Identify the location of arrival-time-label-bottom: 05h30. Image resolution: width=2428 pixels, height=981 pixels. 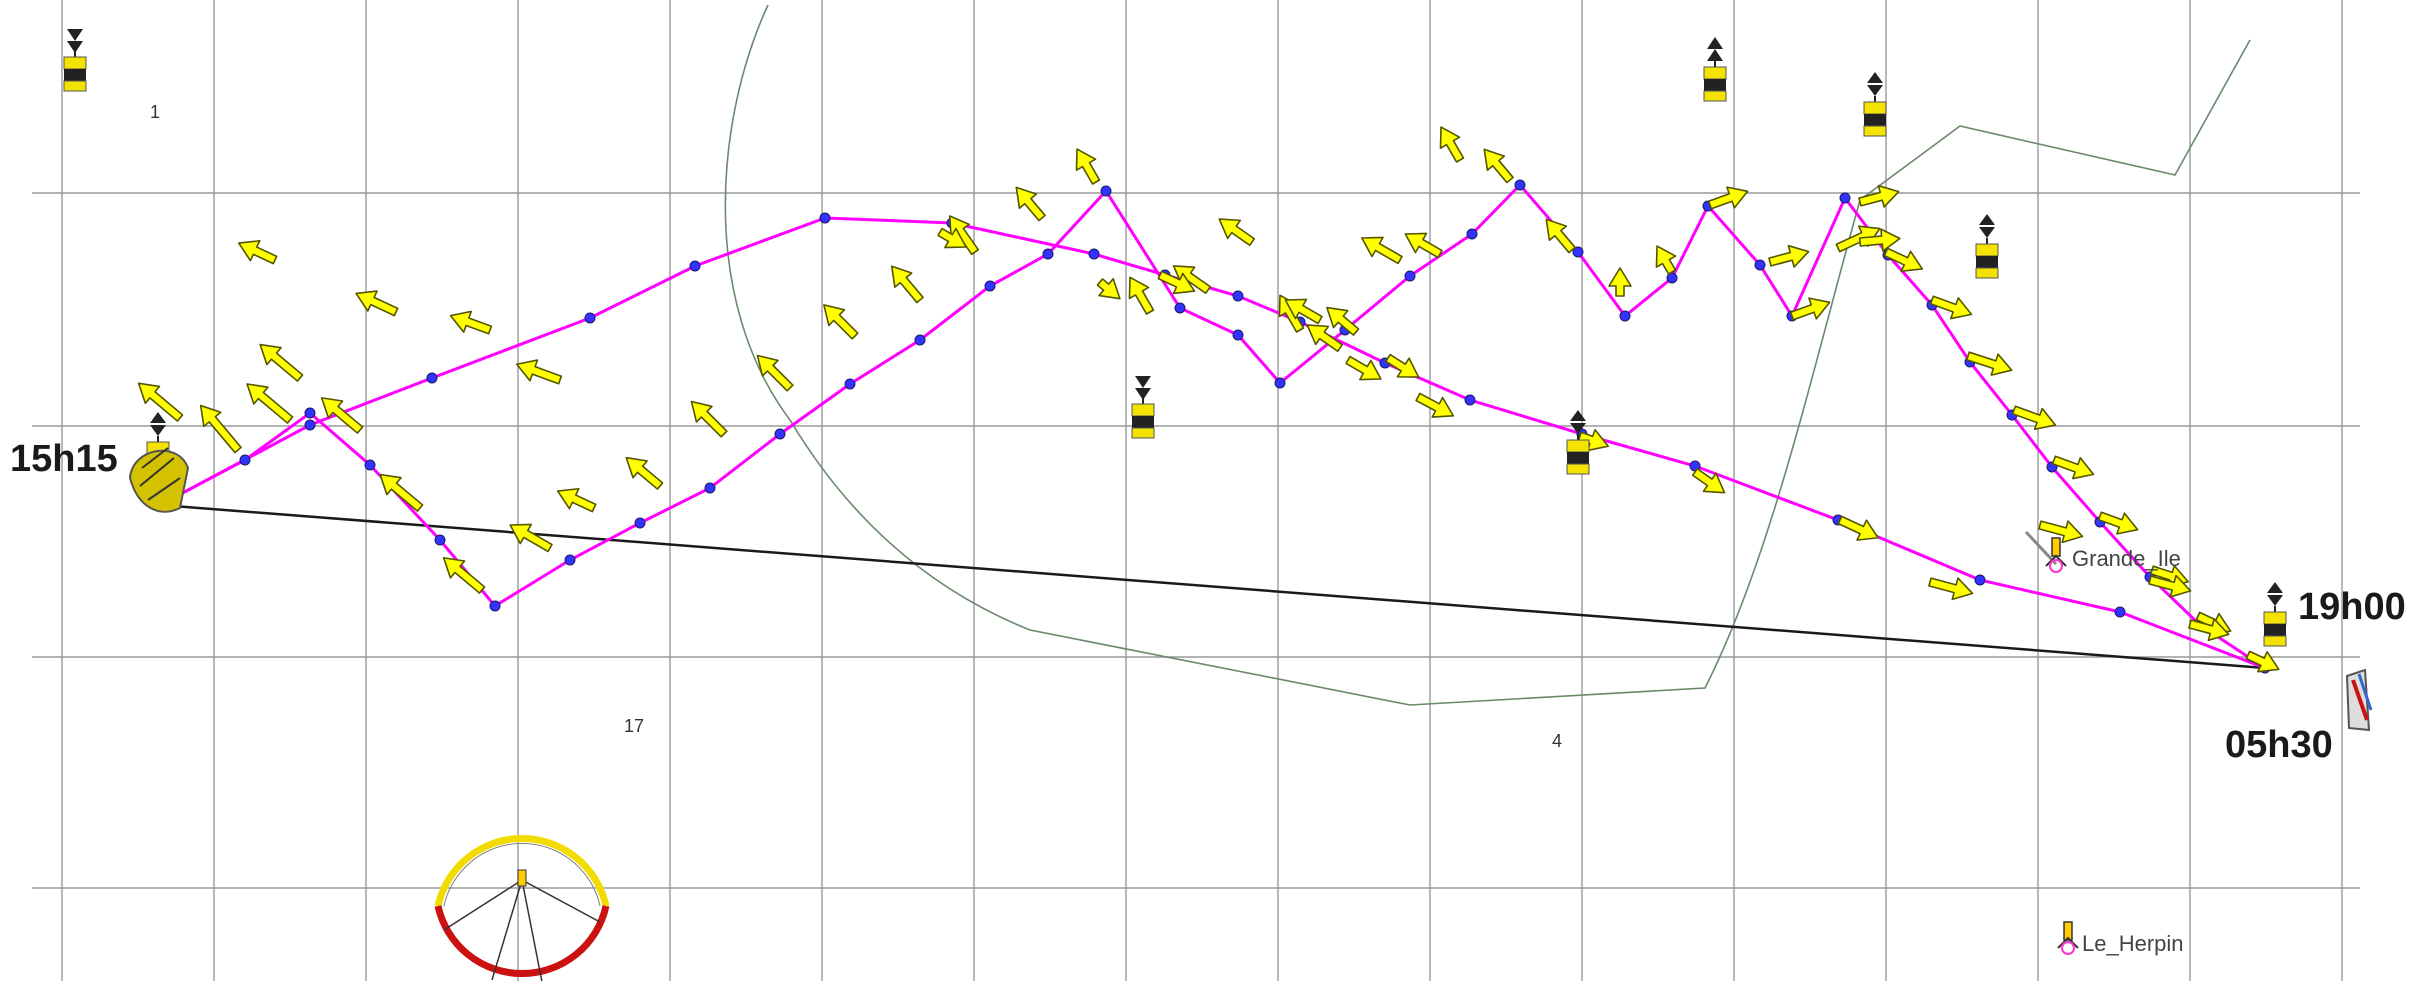
(2279, 745).